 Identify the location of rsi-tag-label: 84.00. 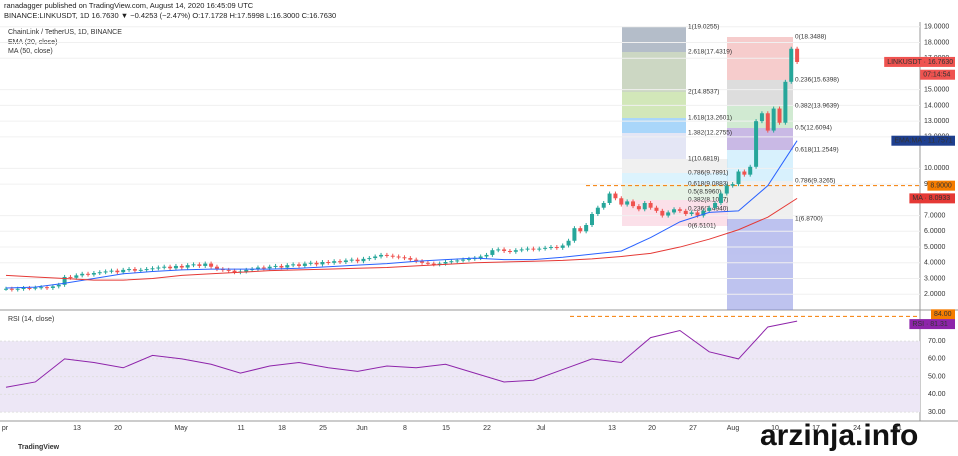
(943, 314).